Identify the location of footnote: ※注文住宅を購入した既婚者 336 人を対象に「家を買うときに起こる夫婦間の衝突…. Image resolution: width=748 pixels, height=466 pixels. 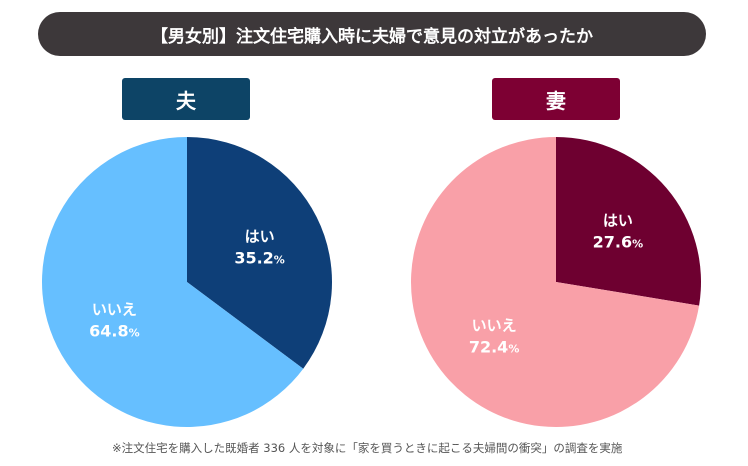
(367, 448).